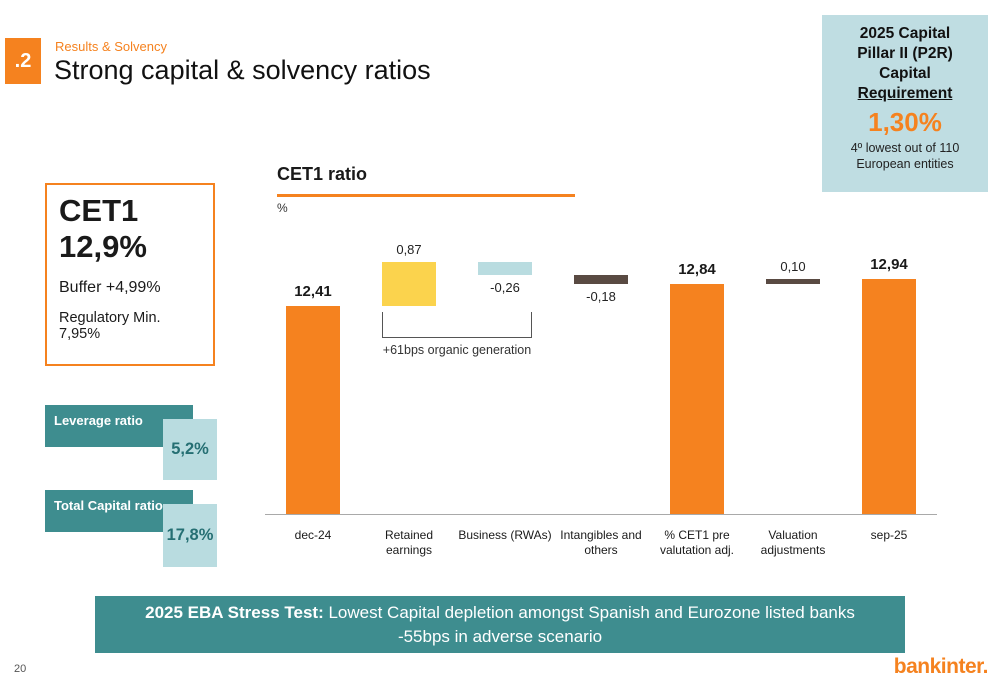 This screenshot has height=685, width=1000. Describe the element at coordinates (20, 669) in the screenshot. I see `page-number: 20` at that location.